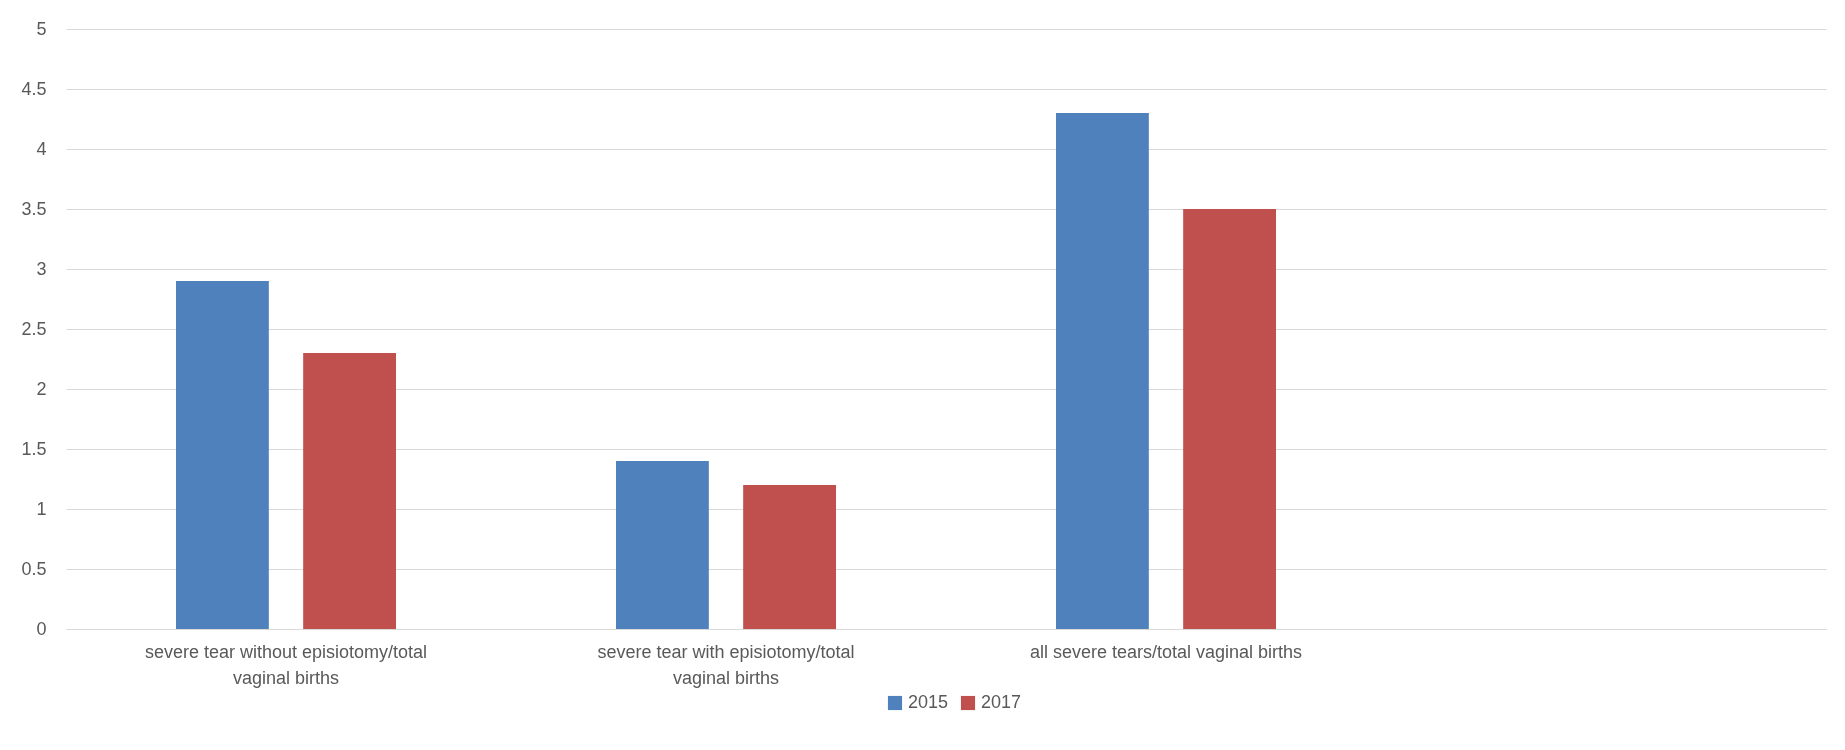 Image resolution: width=1845 pixels, height=750 pixels. Describe the element at coordinates (41, 388) in the screenshot. I see `y-tick-label: 2` at that location.